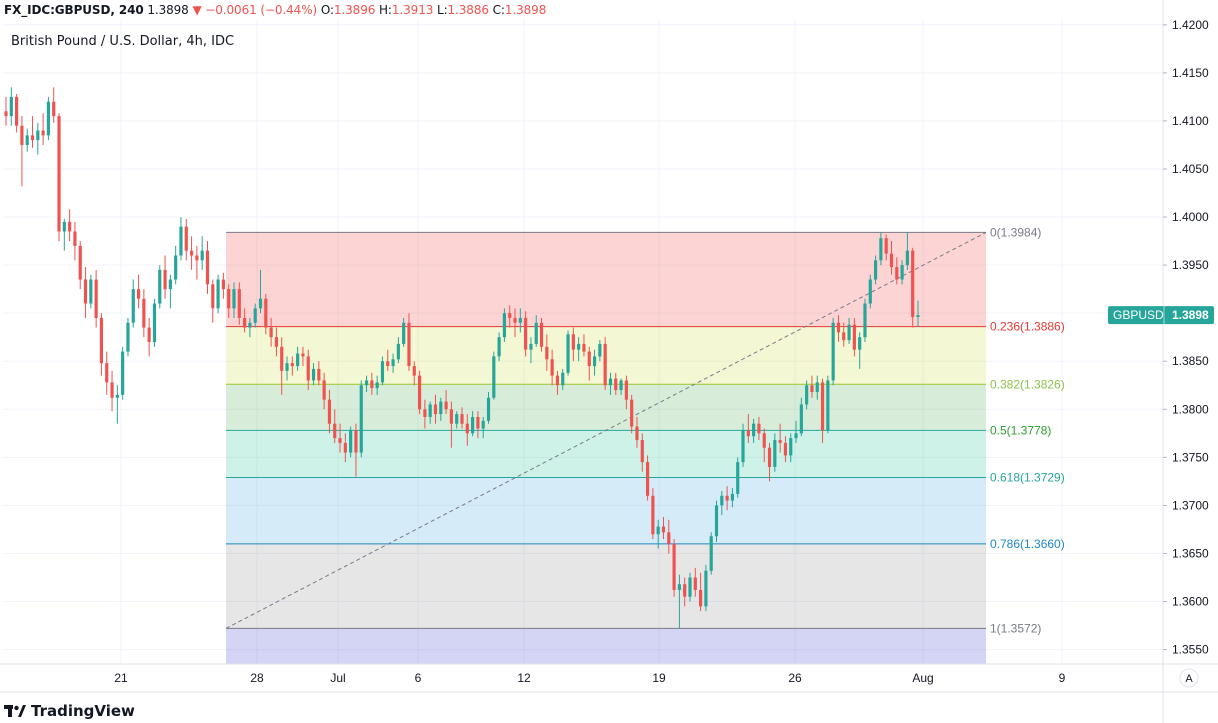 Image resolution: width=1218 pixels, height=723 pixels. What do you see at coordinates (385, 10) in the screenshot?
I see `high-label: H:` at bounding box center [385, 10].